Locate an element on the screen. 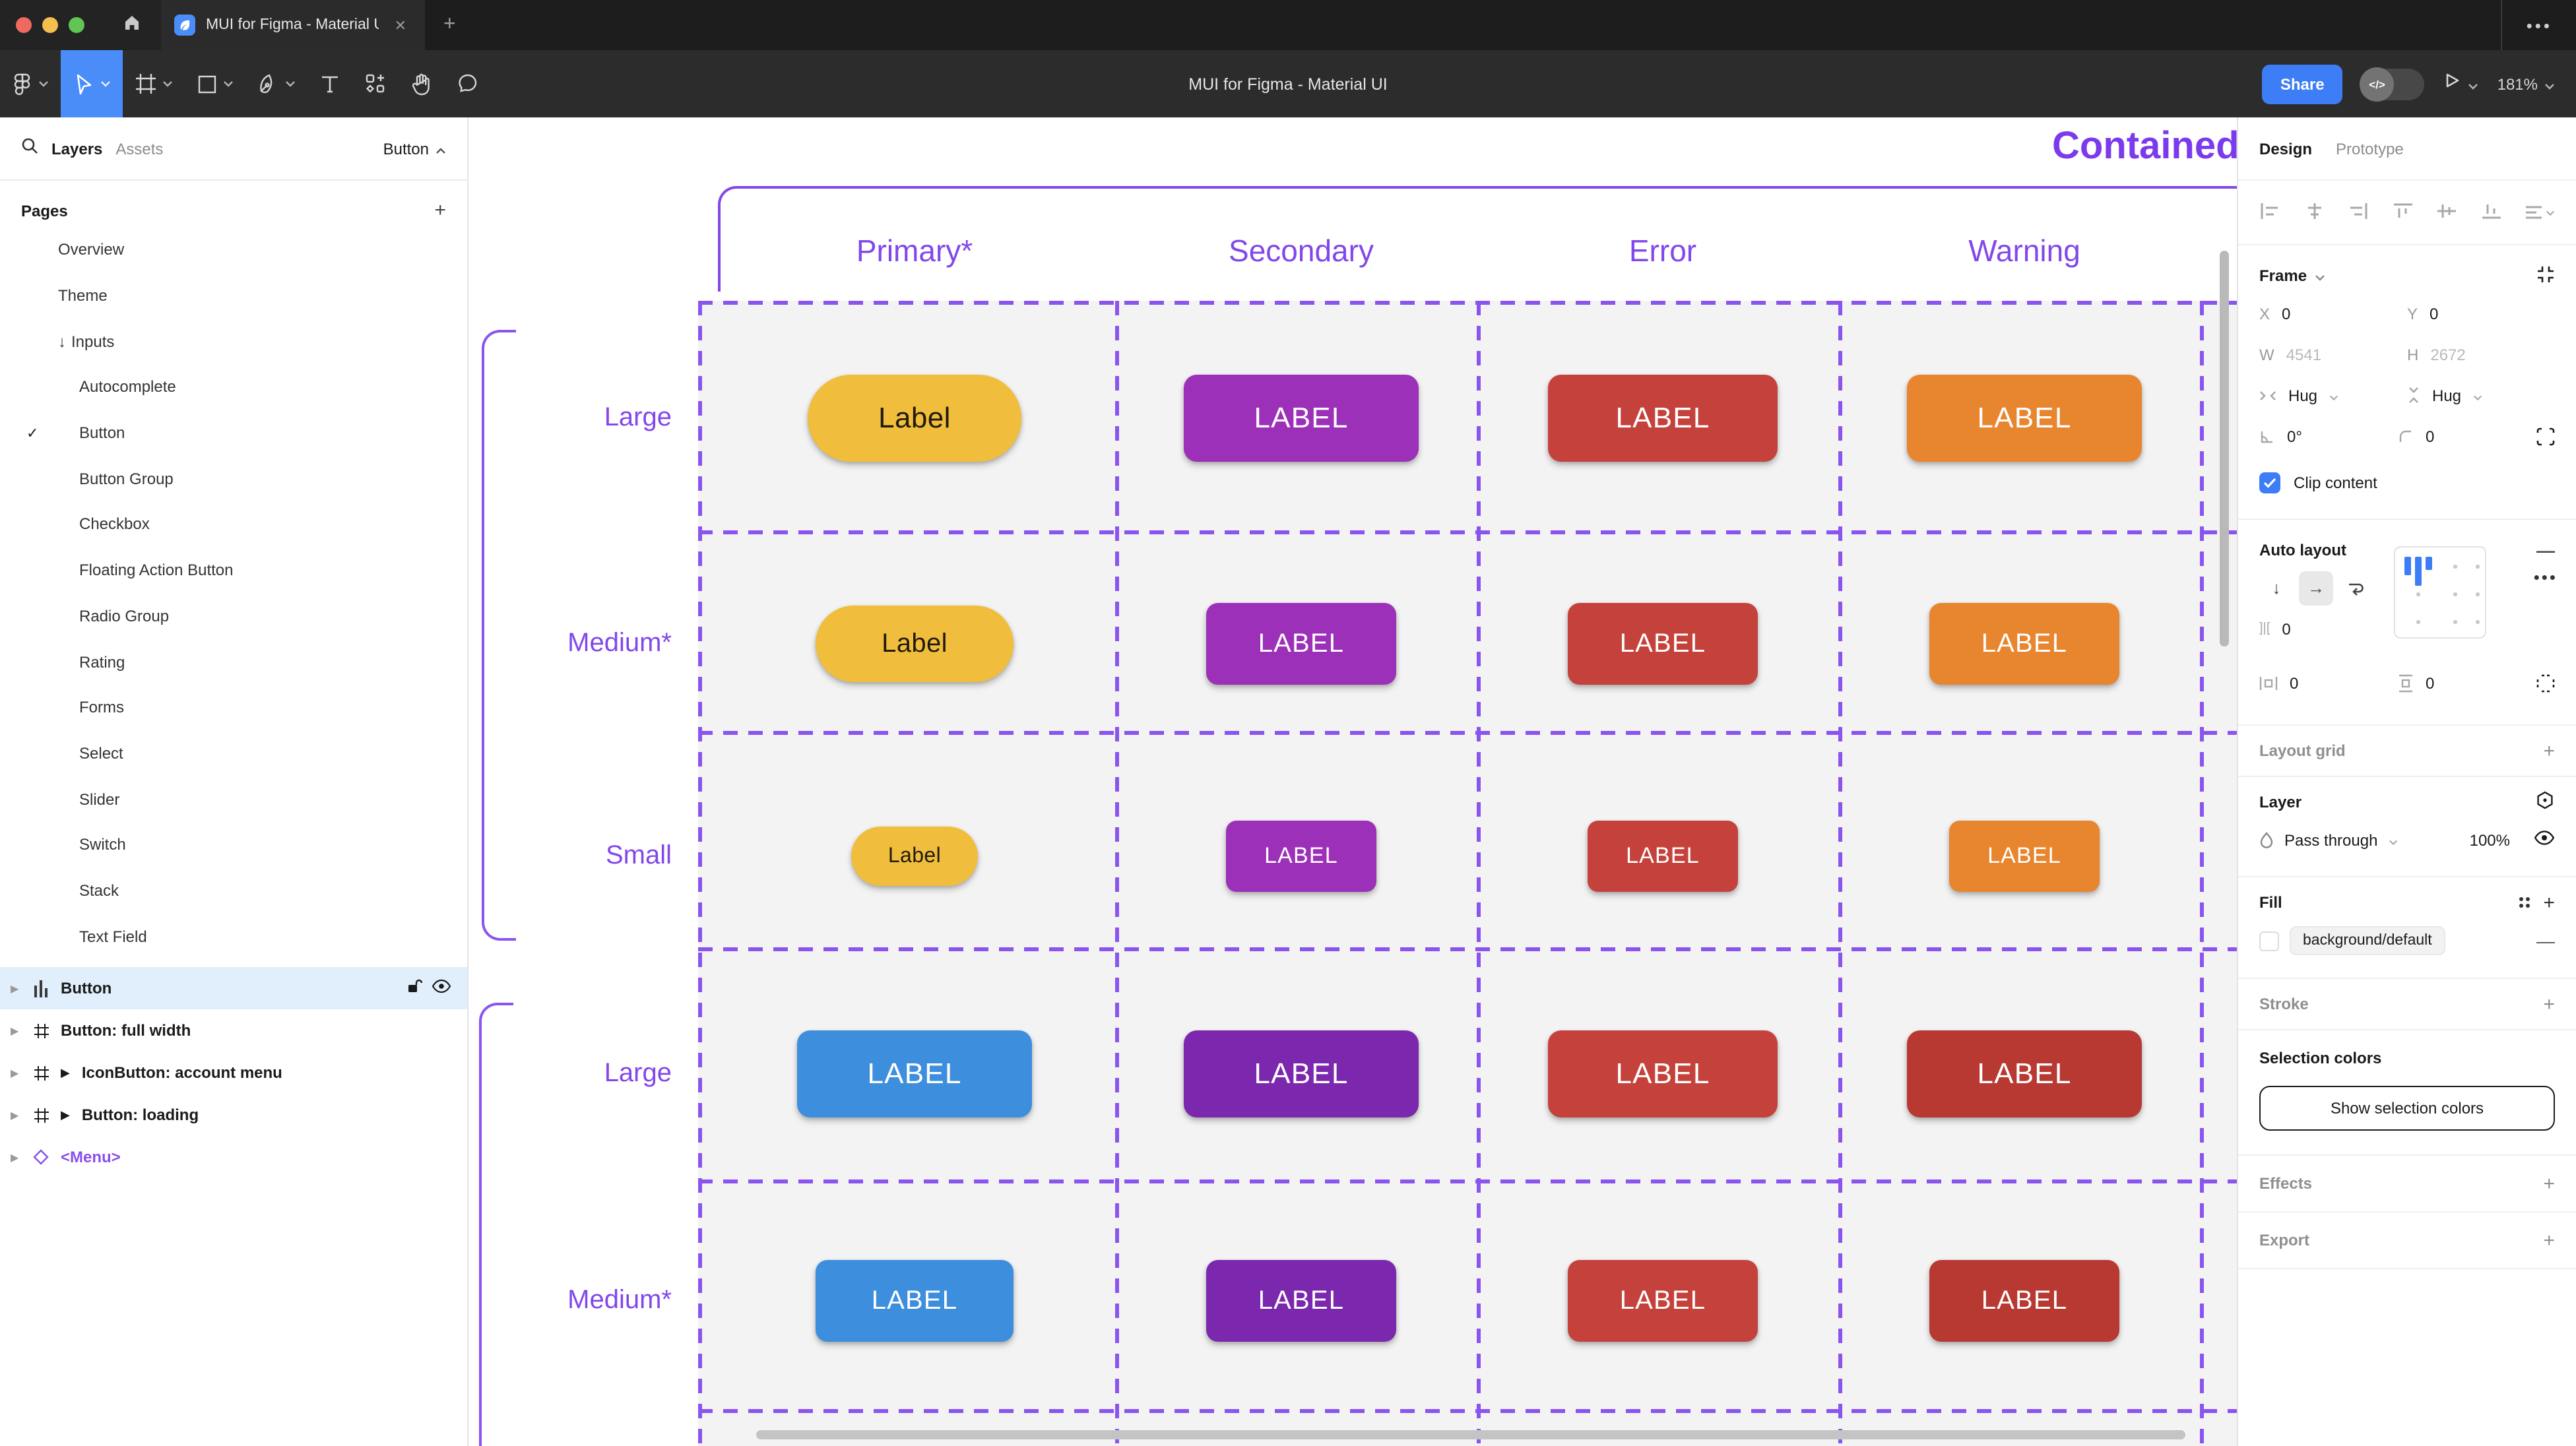 The width and height of the screenshot is (2576, 1446). collapse-frame-icon is located at coordinates (2545, 276).